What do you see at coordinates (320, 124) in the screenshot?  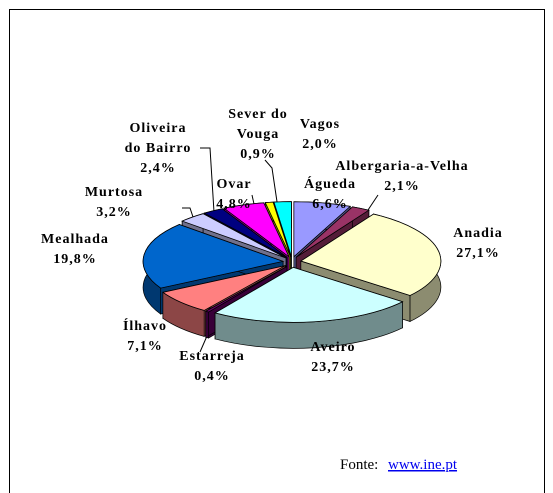 I see `slice-label: Vagos` at bounding box center [320, 124].